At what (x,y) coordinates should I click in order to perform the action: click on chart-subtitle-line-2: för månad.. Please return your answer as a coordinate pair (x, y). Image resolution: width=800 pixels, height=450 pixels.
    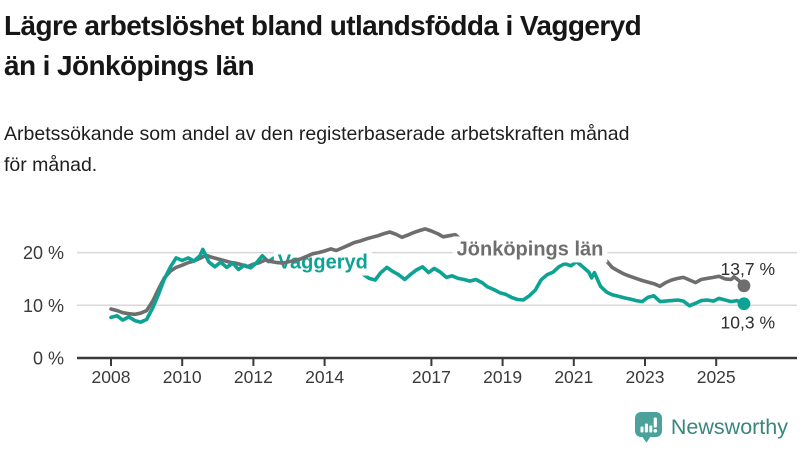
    Looking at the image, I should click on (51, 165).